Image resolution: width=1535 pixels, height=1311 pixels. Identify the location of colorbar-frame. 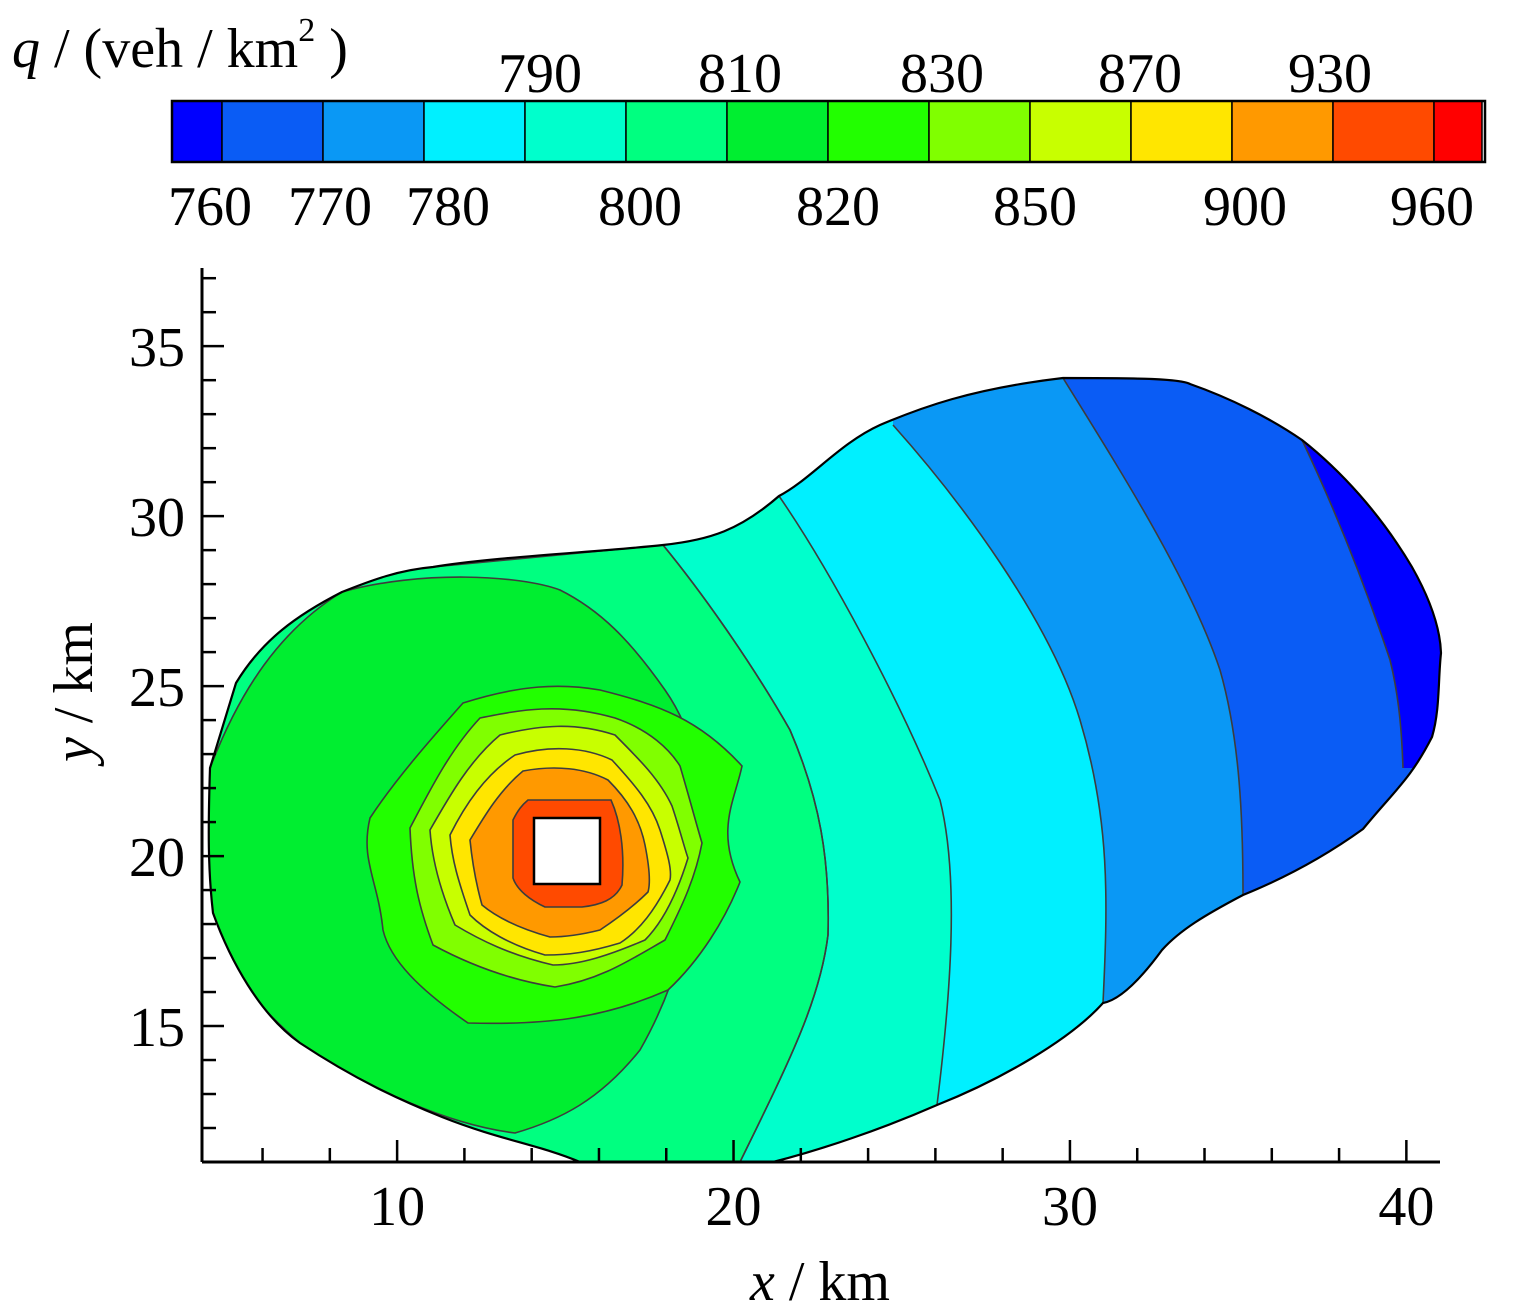
(828, 131).